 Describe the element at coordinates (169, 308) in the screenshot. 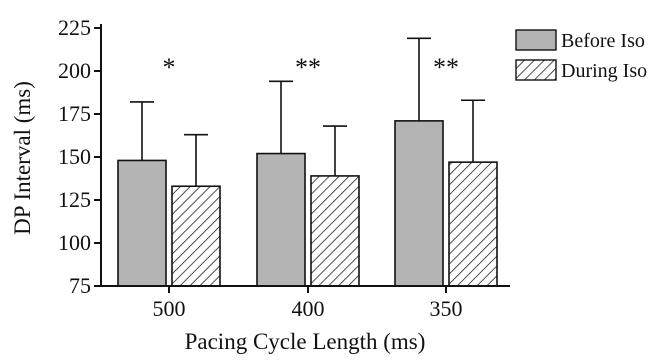

I see `x-tick-label: 500` at that location.